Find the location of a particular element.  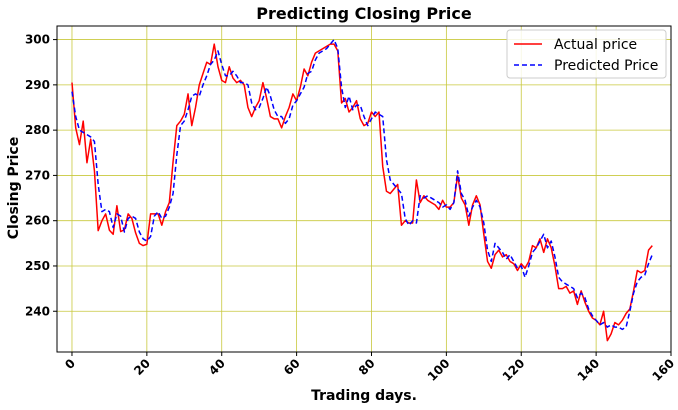

y-tick-label: 260 is located at coordinates (37, 221).